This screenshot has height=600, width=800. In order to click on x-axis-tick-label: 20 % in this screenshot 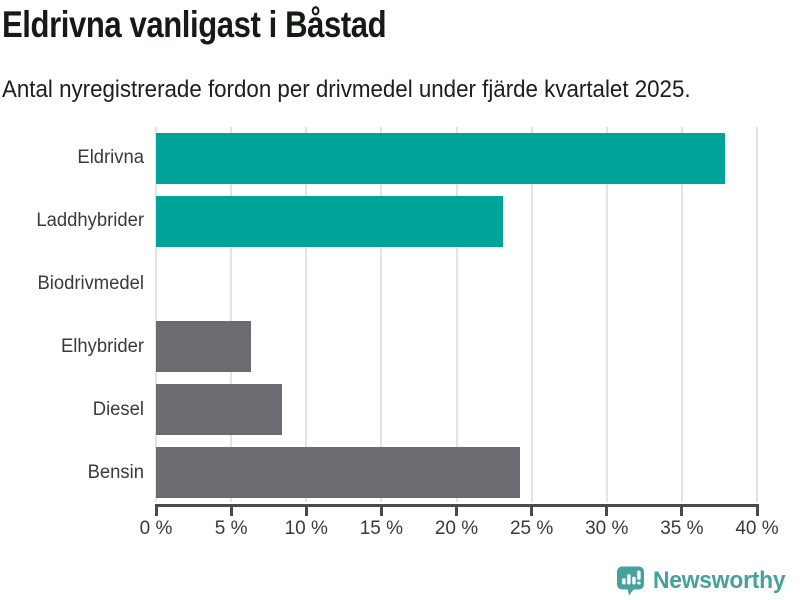, I will do `click(456, 528)`.